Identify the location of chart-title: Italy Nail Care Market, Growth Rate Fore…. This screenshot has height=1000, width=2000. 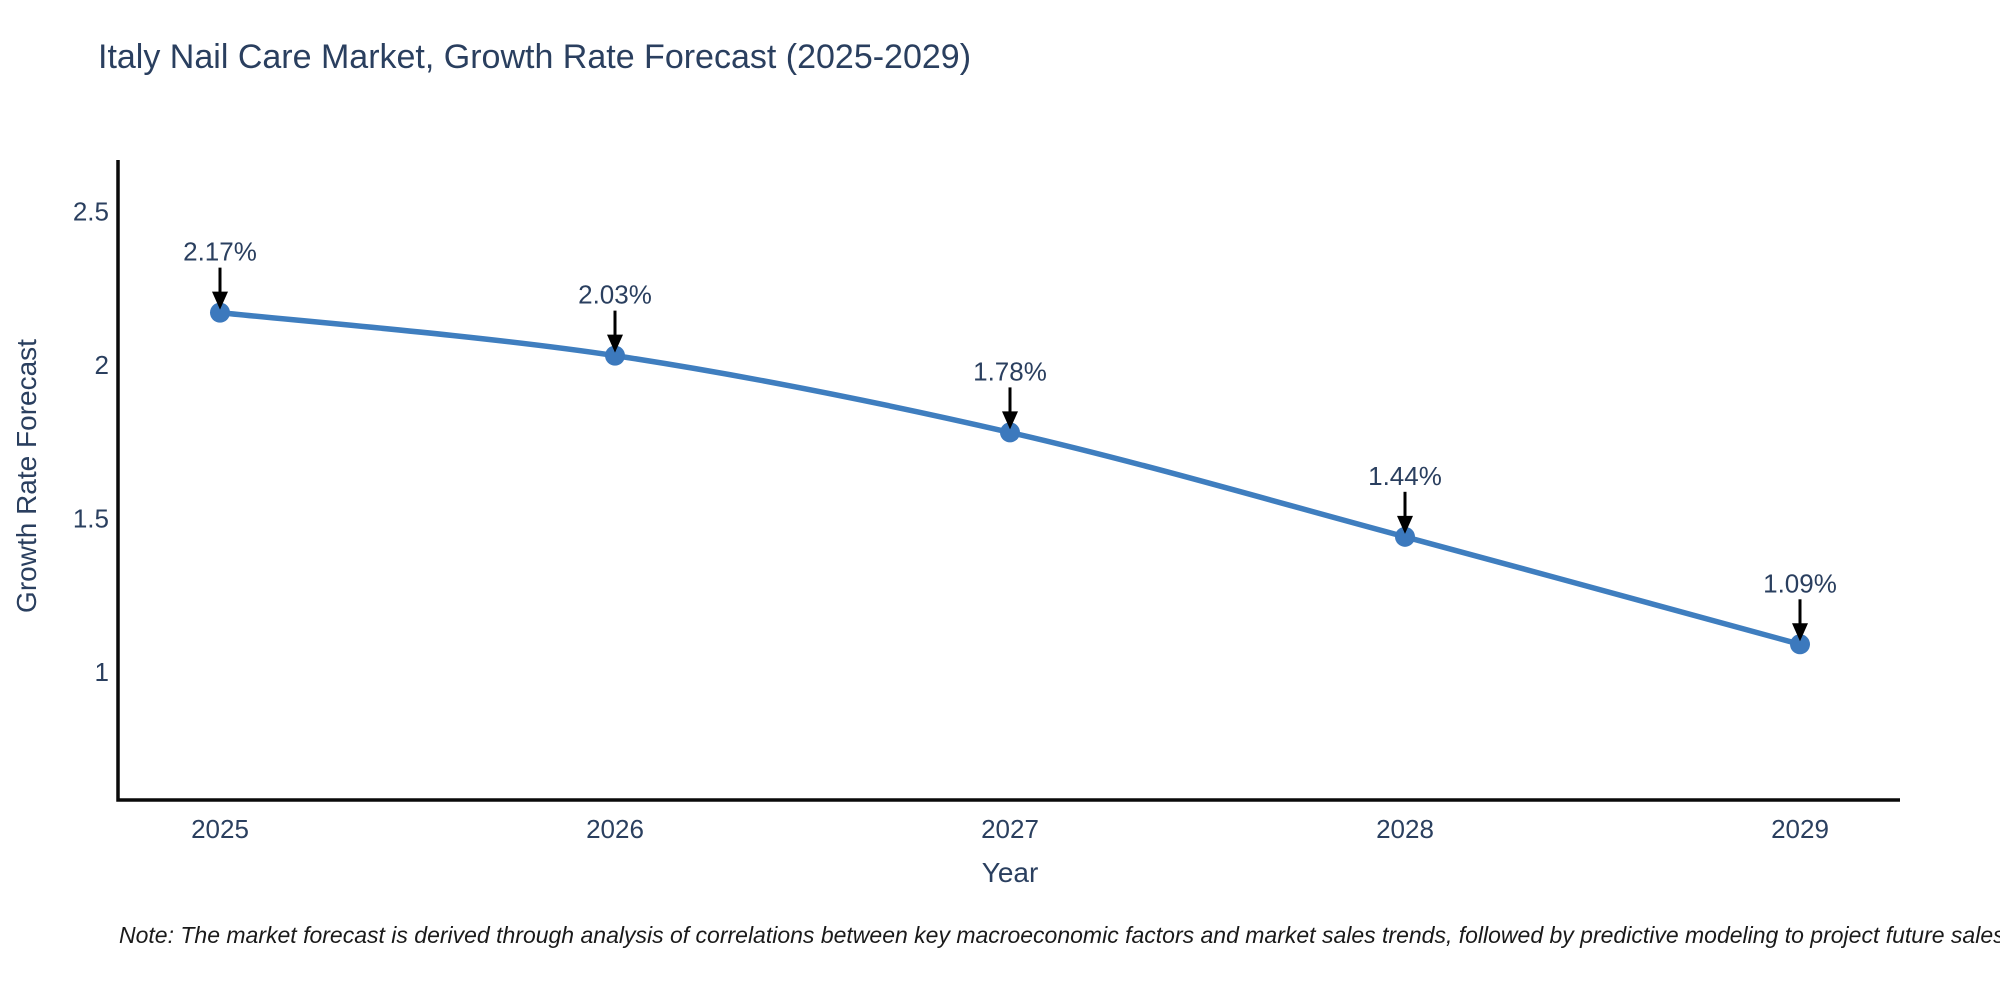
(535, 57).